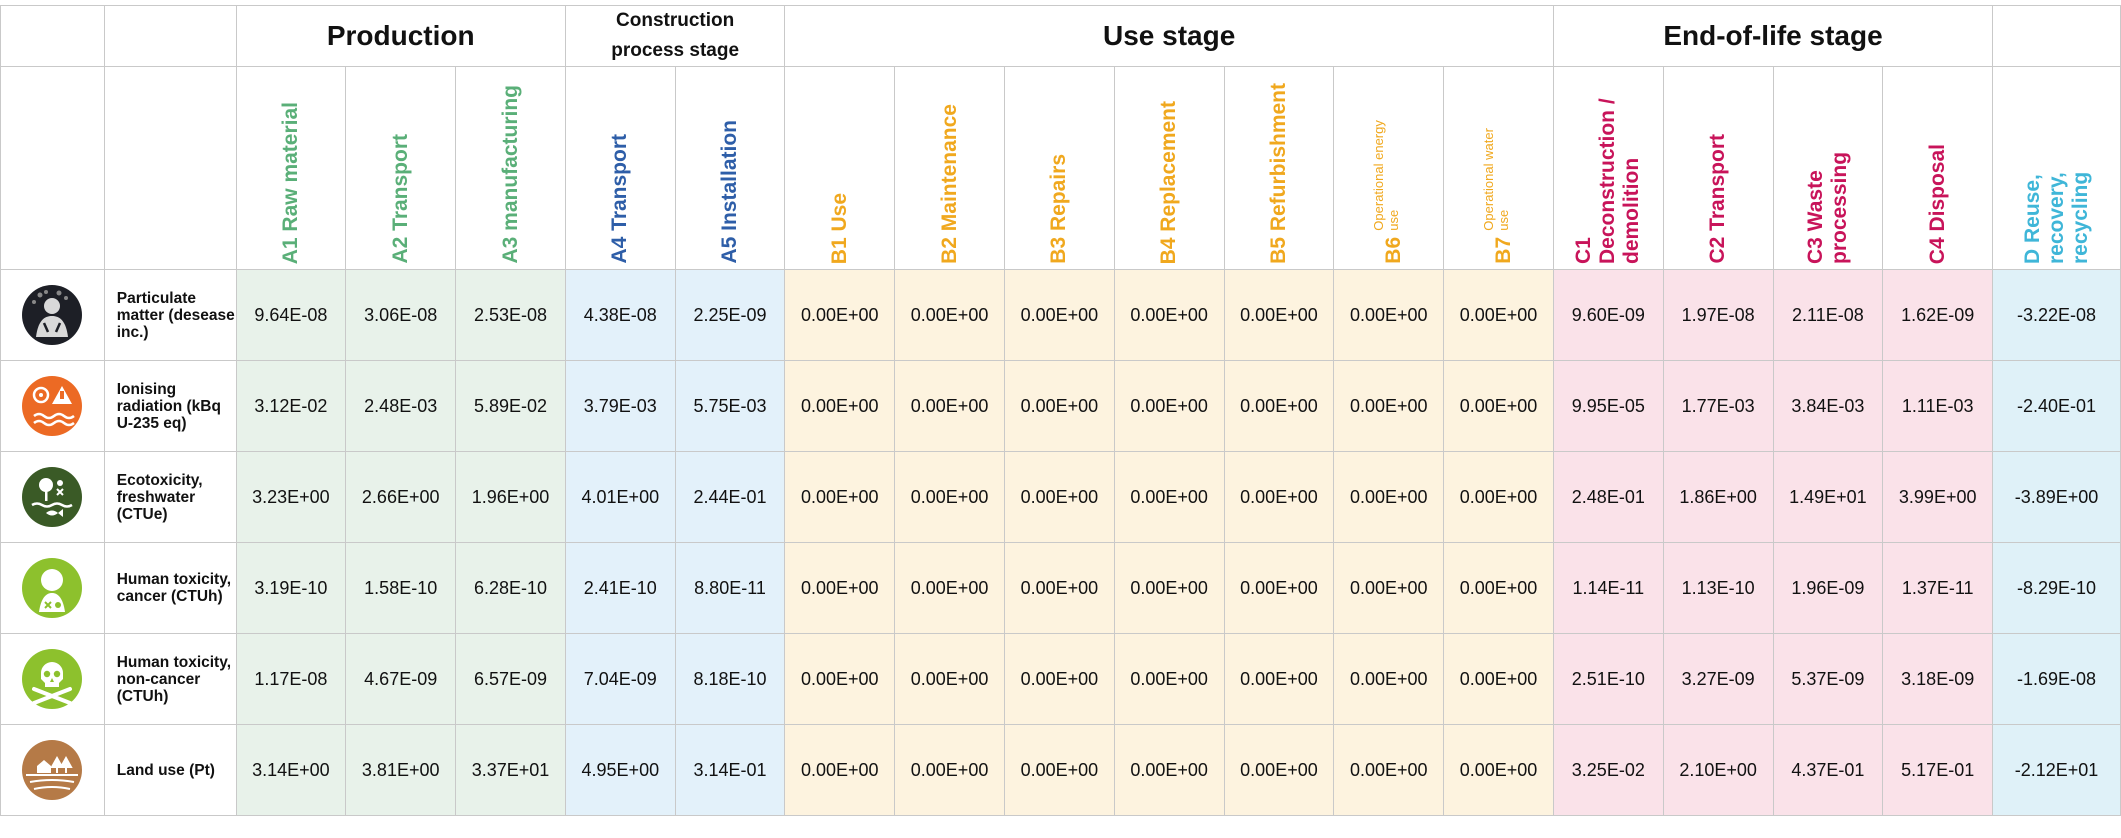 Image resolution: width=2121 pixels, height=838 pixels. Describe the element at coordinates (620, 315) in the screenshot. I see `value-cell: 4.38E-08` at that location.